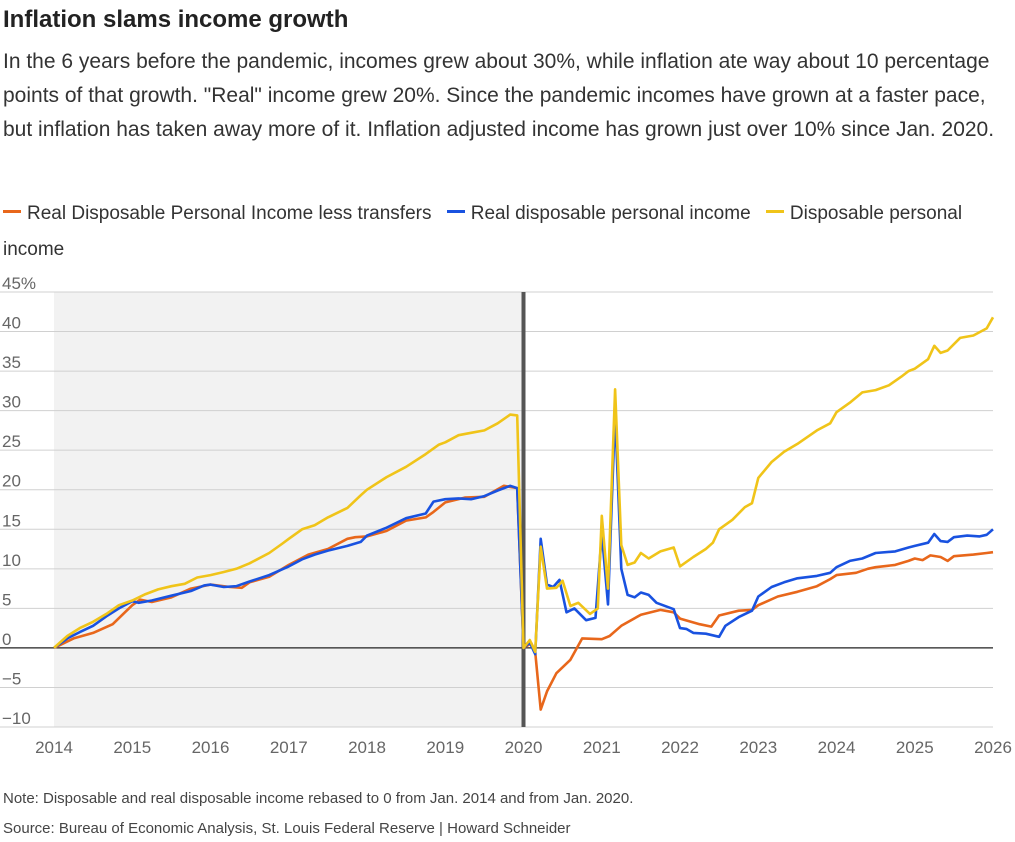 Image resolution: width=1015 pixels, height=842 pixels. Describe the element at coordinates (6, 639) in the screenshot. I see `y-tick-label: 0` at that location.